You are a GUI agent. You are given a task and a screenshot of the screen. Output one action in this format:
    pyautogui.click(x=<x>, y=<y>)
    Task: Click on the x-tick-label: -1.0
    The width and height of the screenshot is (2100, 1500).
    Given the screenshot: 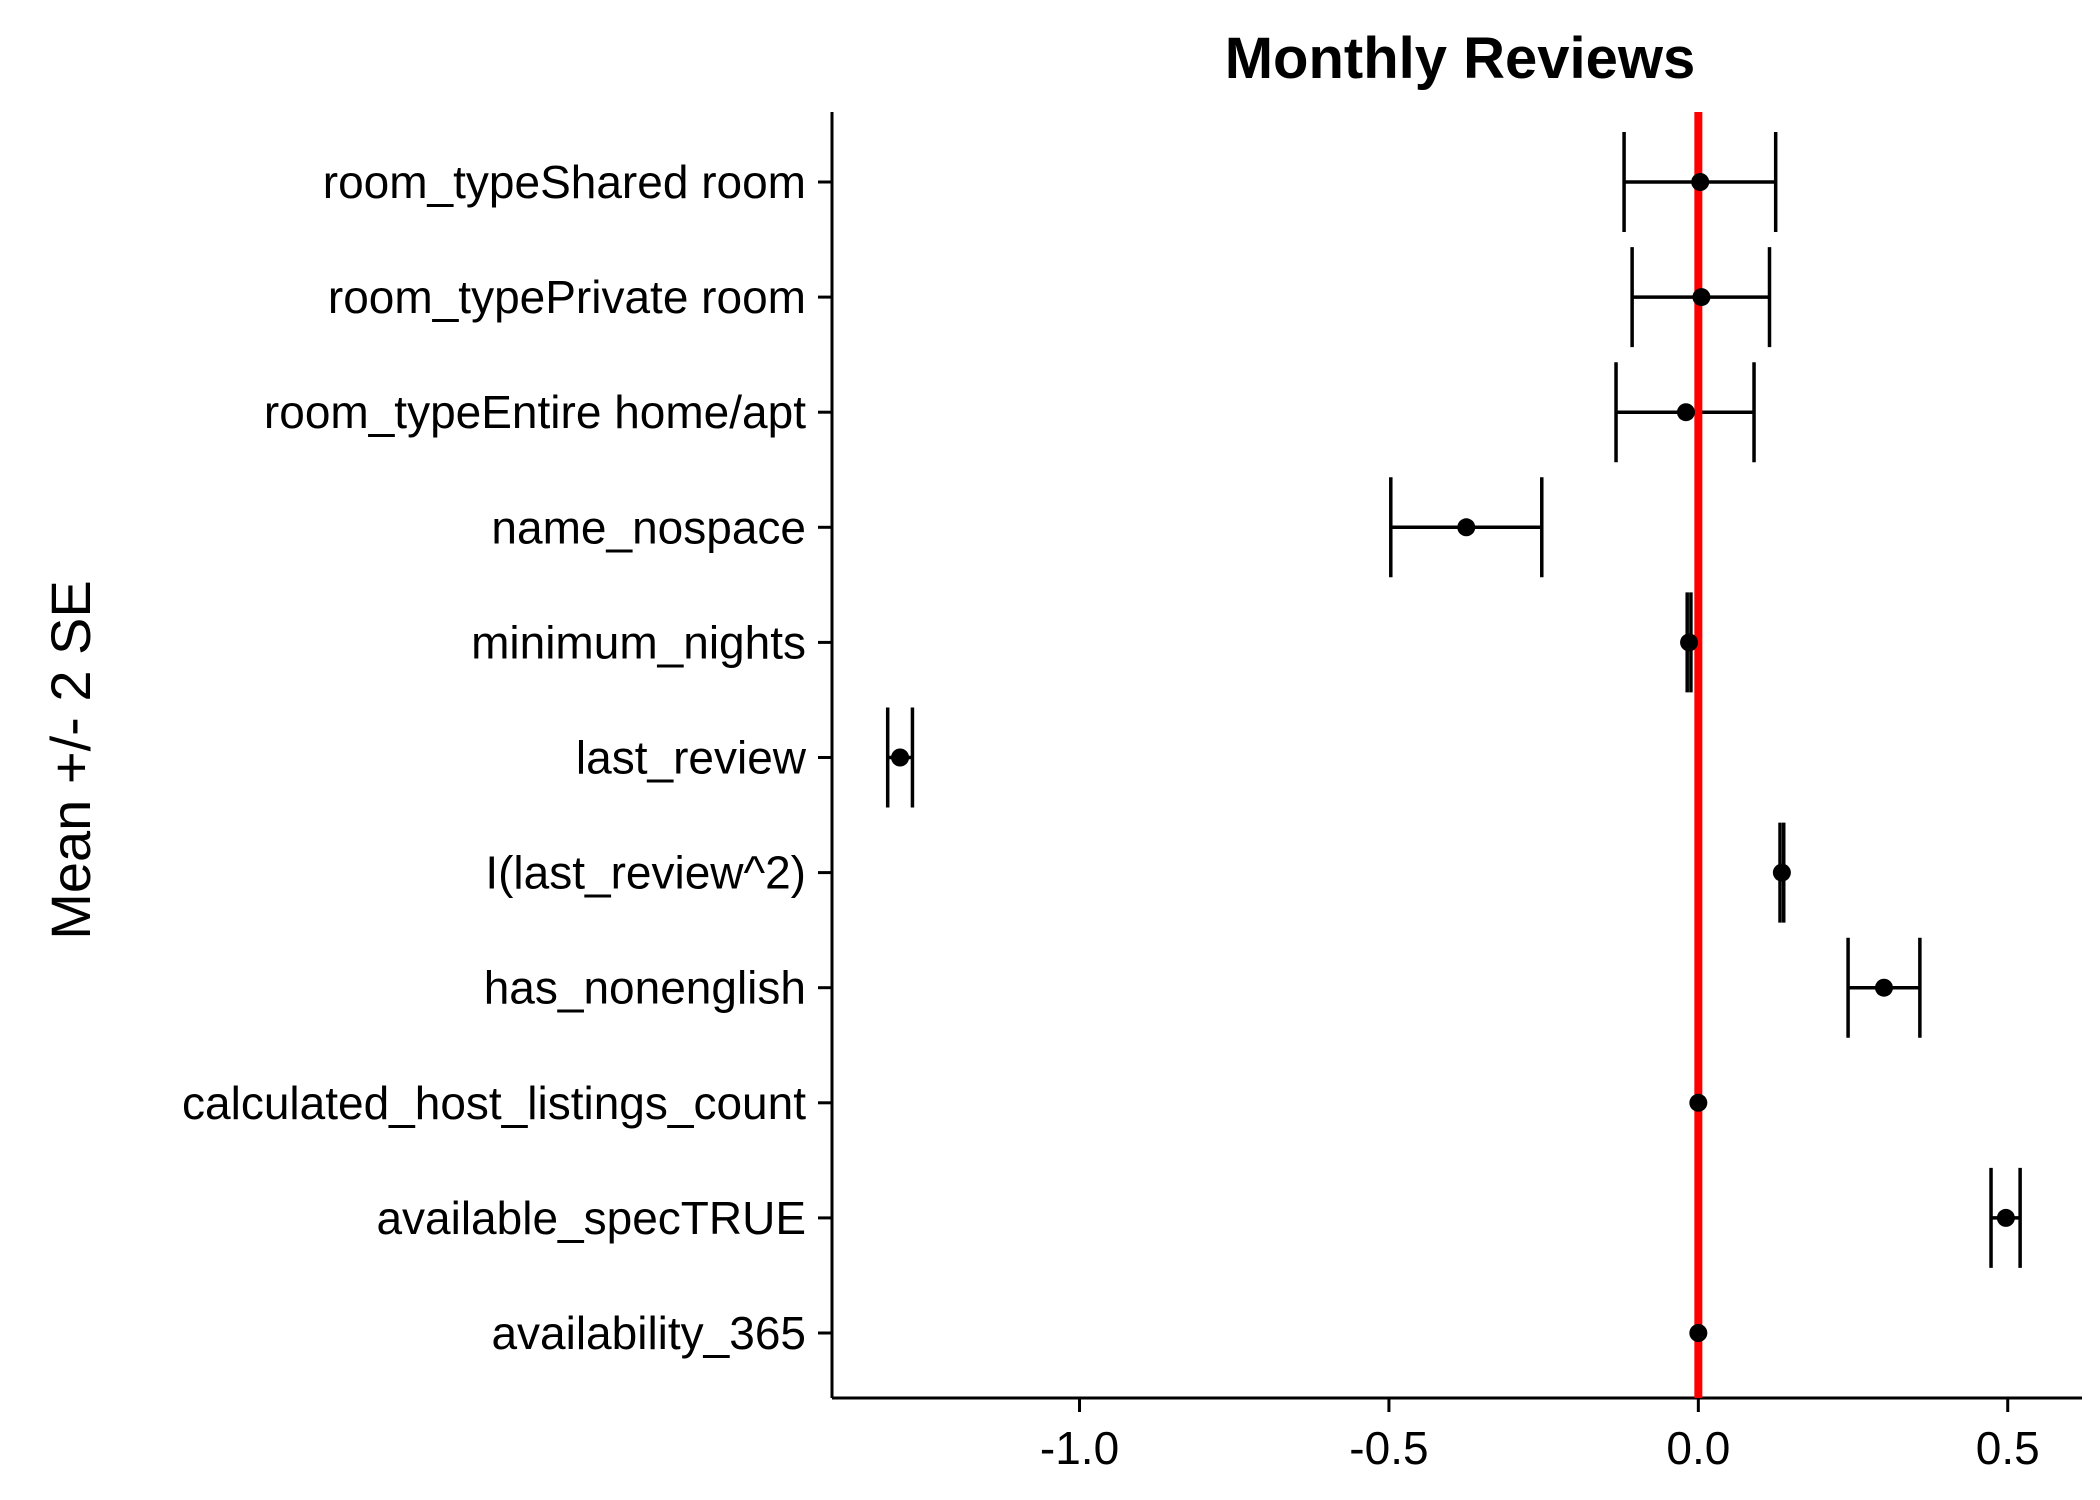 What is the action you would take?
    pyautogui.click(x=1079, y=1448)
    